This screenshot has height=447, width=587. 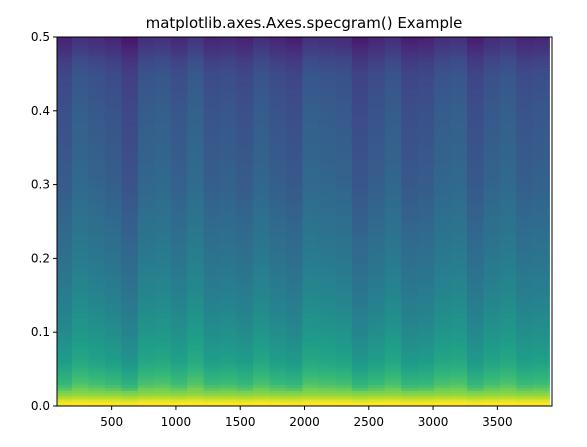 What do you see at coordinates (304, 23) in the screenshot?
I see `chart-title: matplotlib.axes.Axes.specgram() Example` at bounding box center [304, 23].